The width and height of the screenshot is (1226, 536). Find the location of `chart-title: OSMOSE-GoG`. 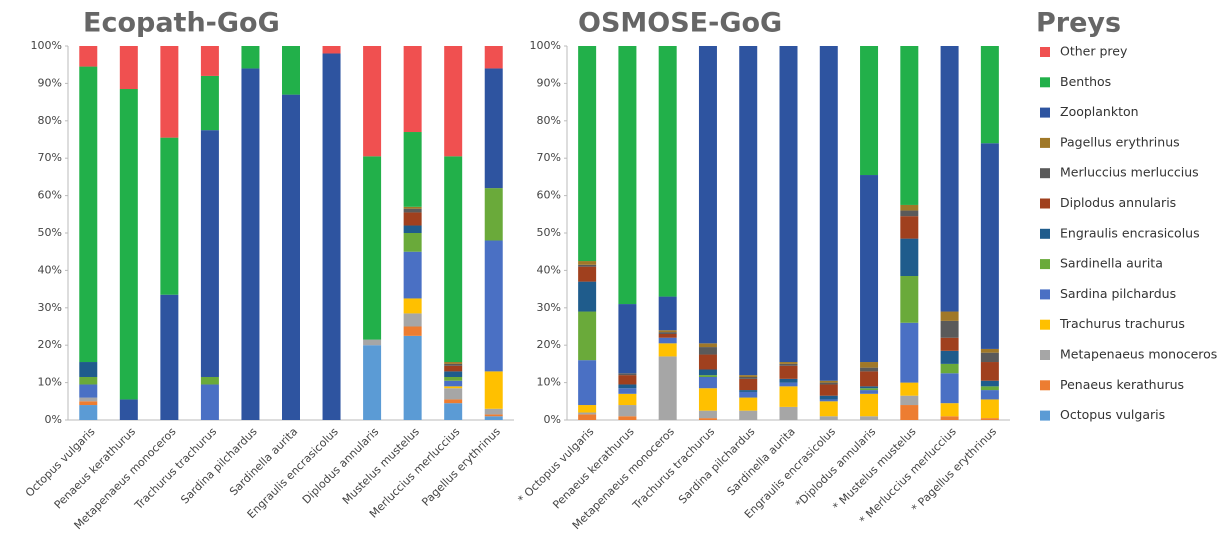

chart-title: OSMOSE-GoG is located at coordinates (680, 23).